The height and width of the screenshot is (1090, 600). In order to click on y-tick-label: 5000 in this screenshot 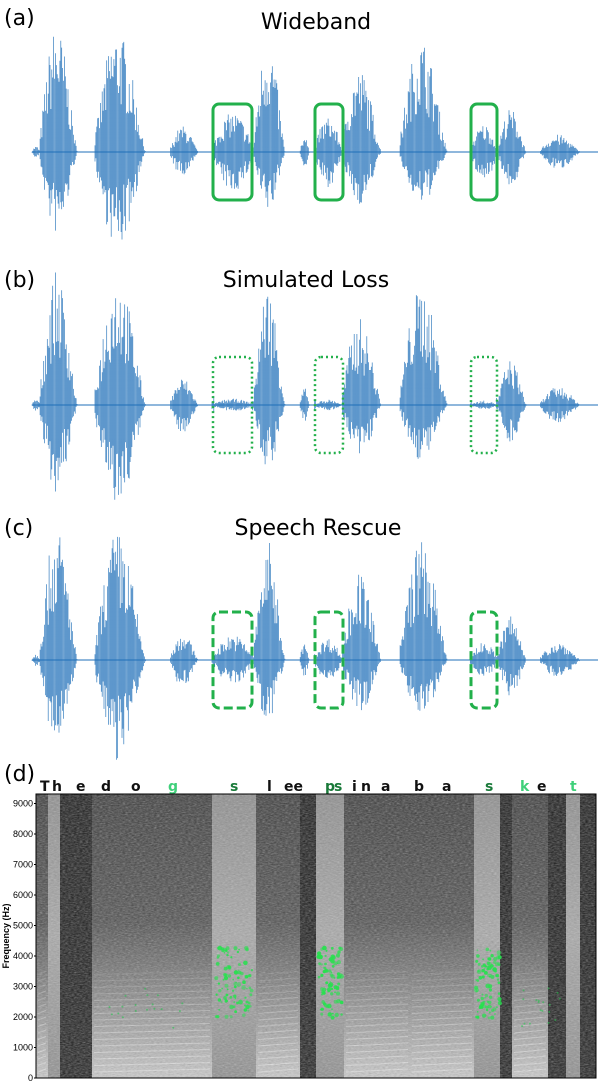, I will do `click(23, 926)`.